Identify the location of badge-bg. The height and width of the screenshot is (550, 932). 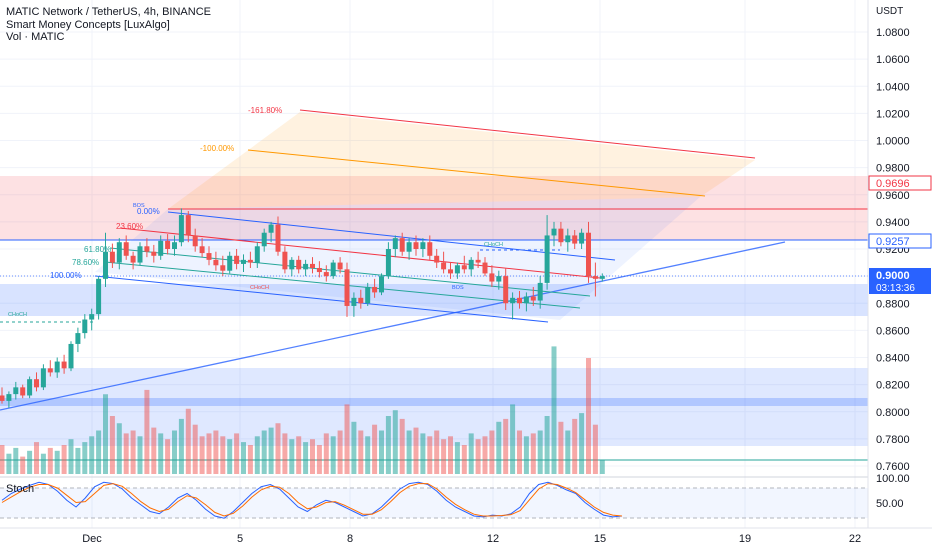
(900, 183).